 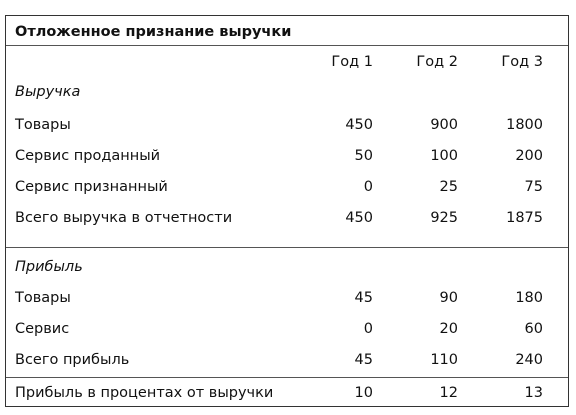 I want to click on cell-value: 12, so click(x=448, y=393).